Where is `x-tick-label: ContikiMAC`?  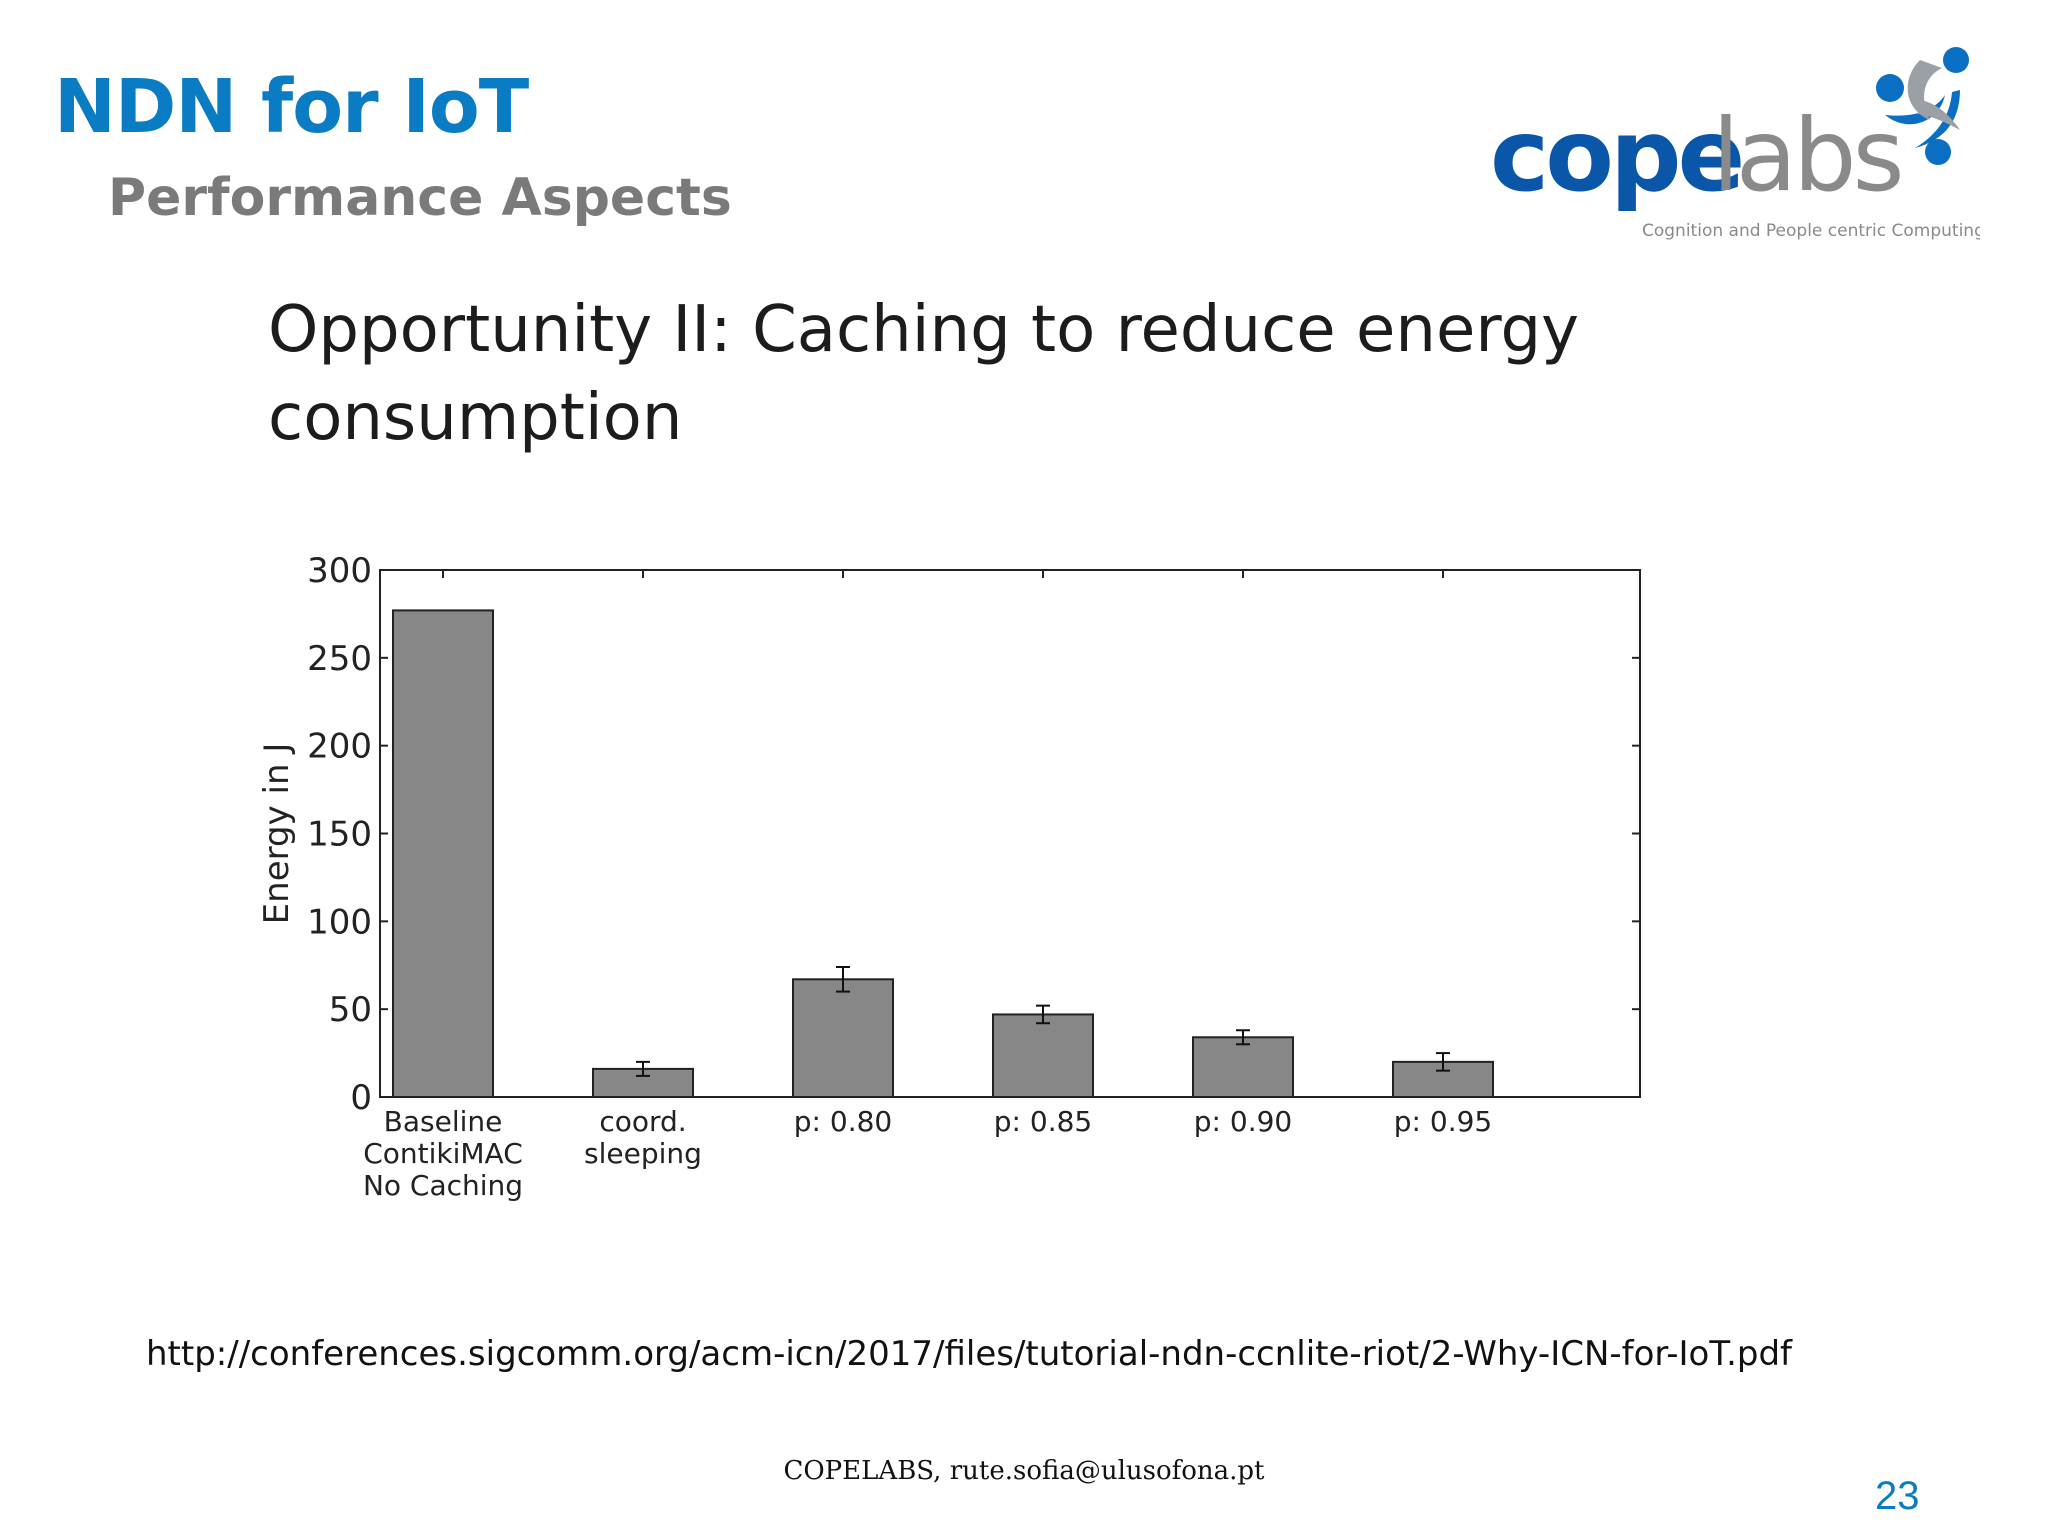 x-tick-label: ContikiMAC is located at coordinates (443, 1153).